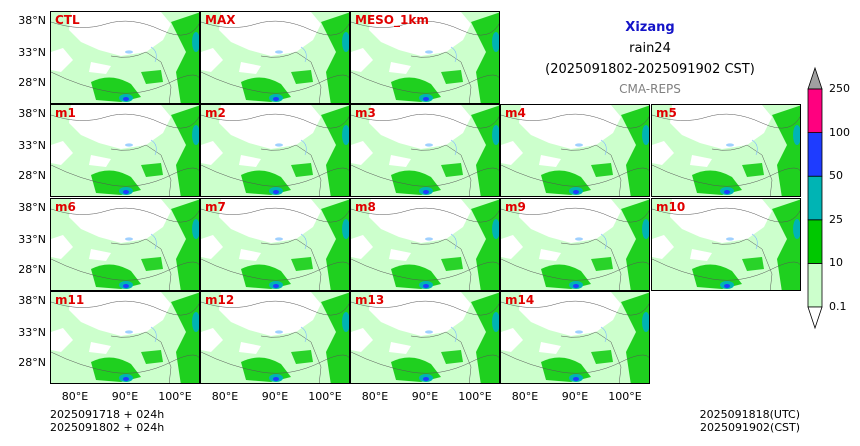 The width and height of the screenshot is (860, 446). Describe the element at coordinates (215, 207) in the screenshot. I see `panel-label: m7` at that location.